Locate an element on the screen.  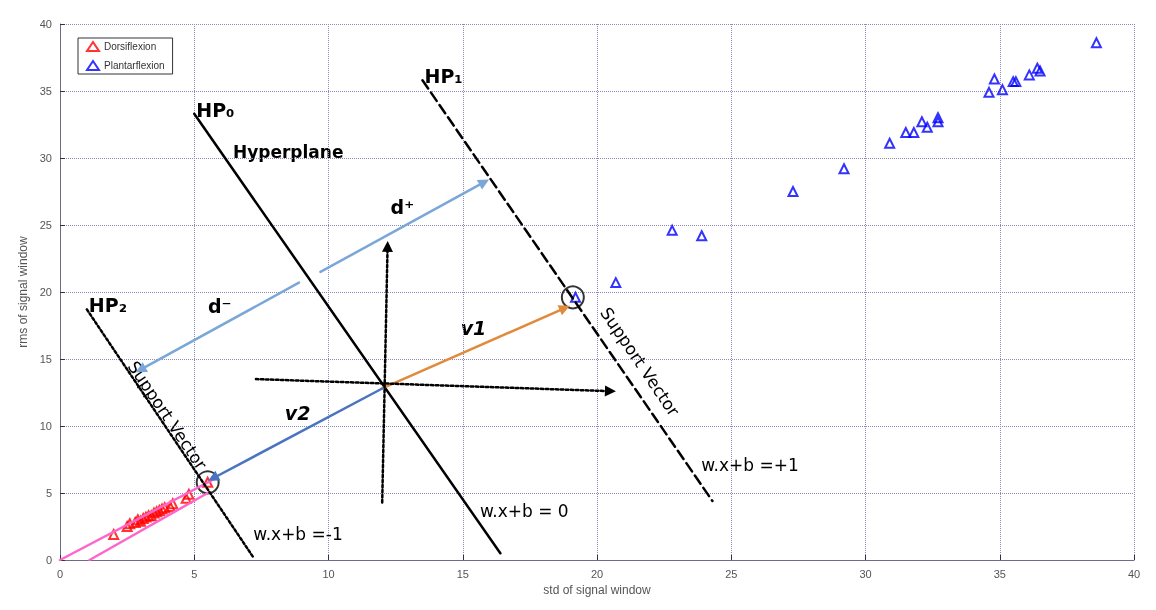
series-label: v1 is located at coordinates (473, 328).